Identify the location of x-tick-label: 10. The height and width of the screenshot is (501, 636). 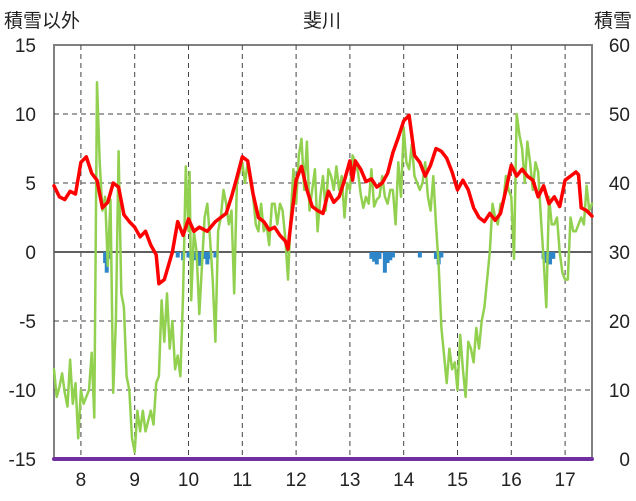
(188, 480).